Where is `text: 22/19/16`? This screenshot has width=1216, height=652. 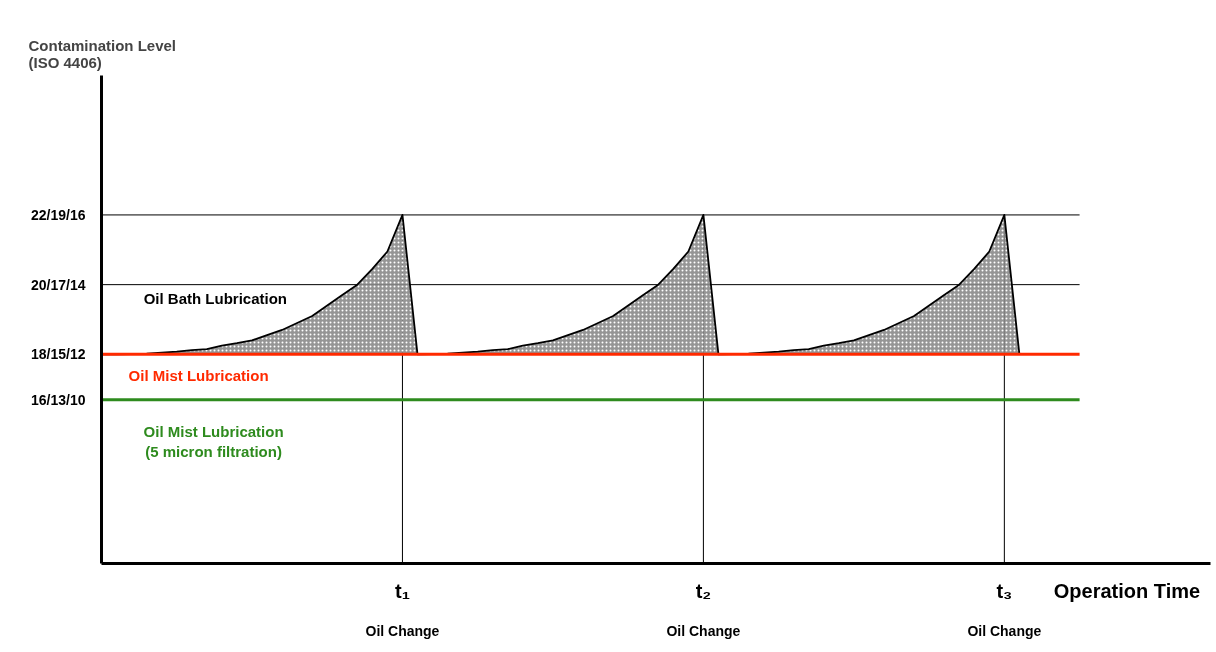 text: 22/19/16 is located at coordinates (58, 214).